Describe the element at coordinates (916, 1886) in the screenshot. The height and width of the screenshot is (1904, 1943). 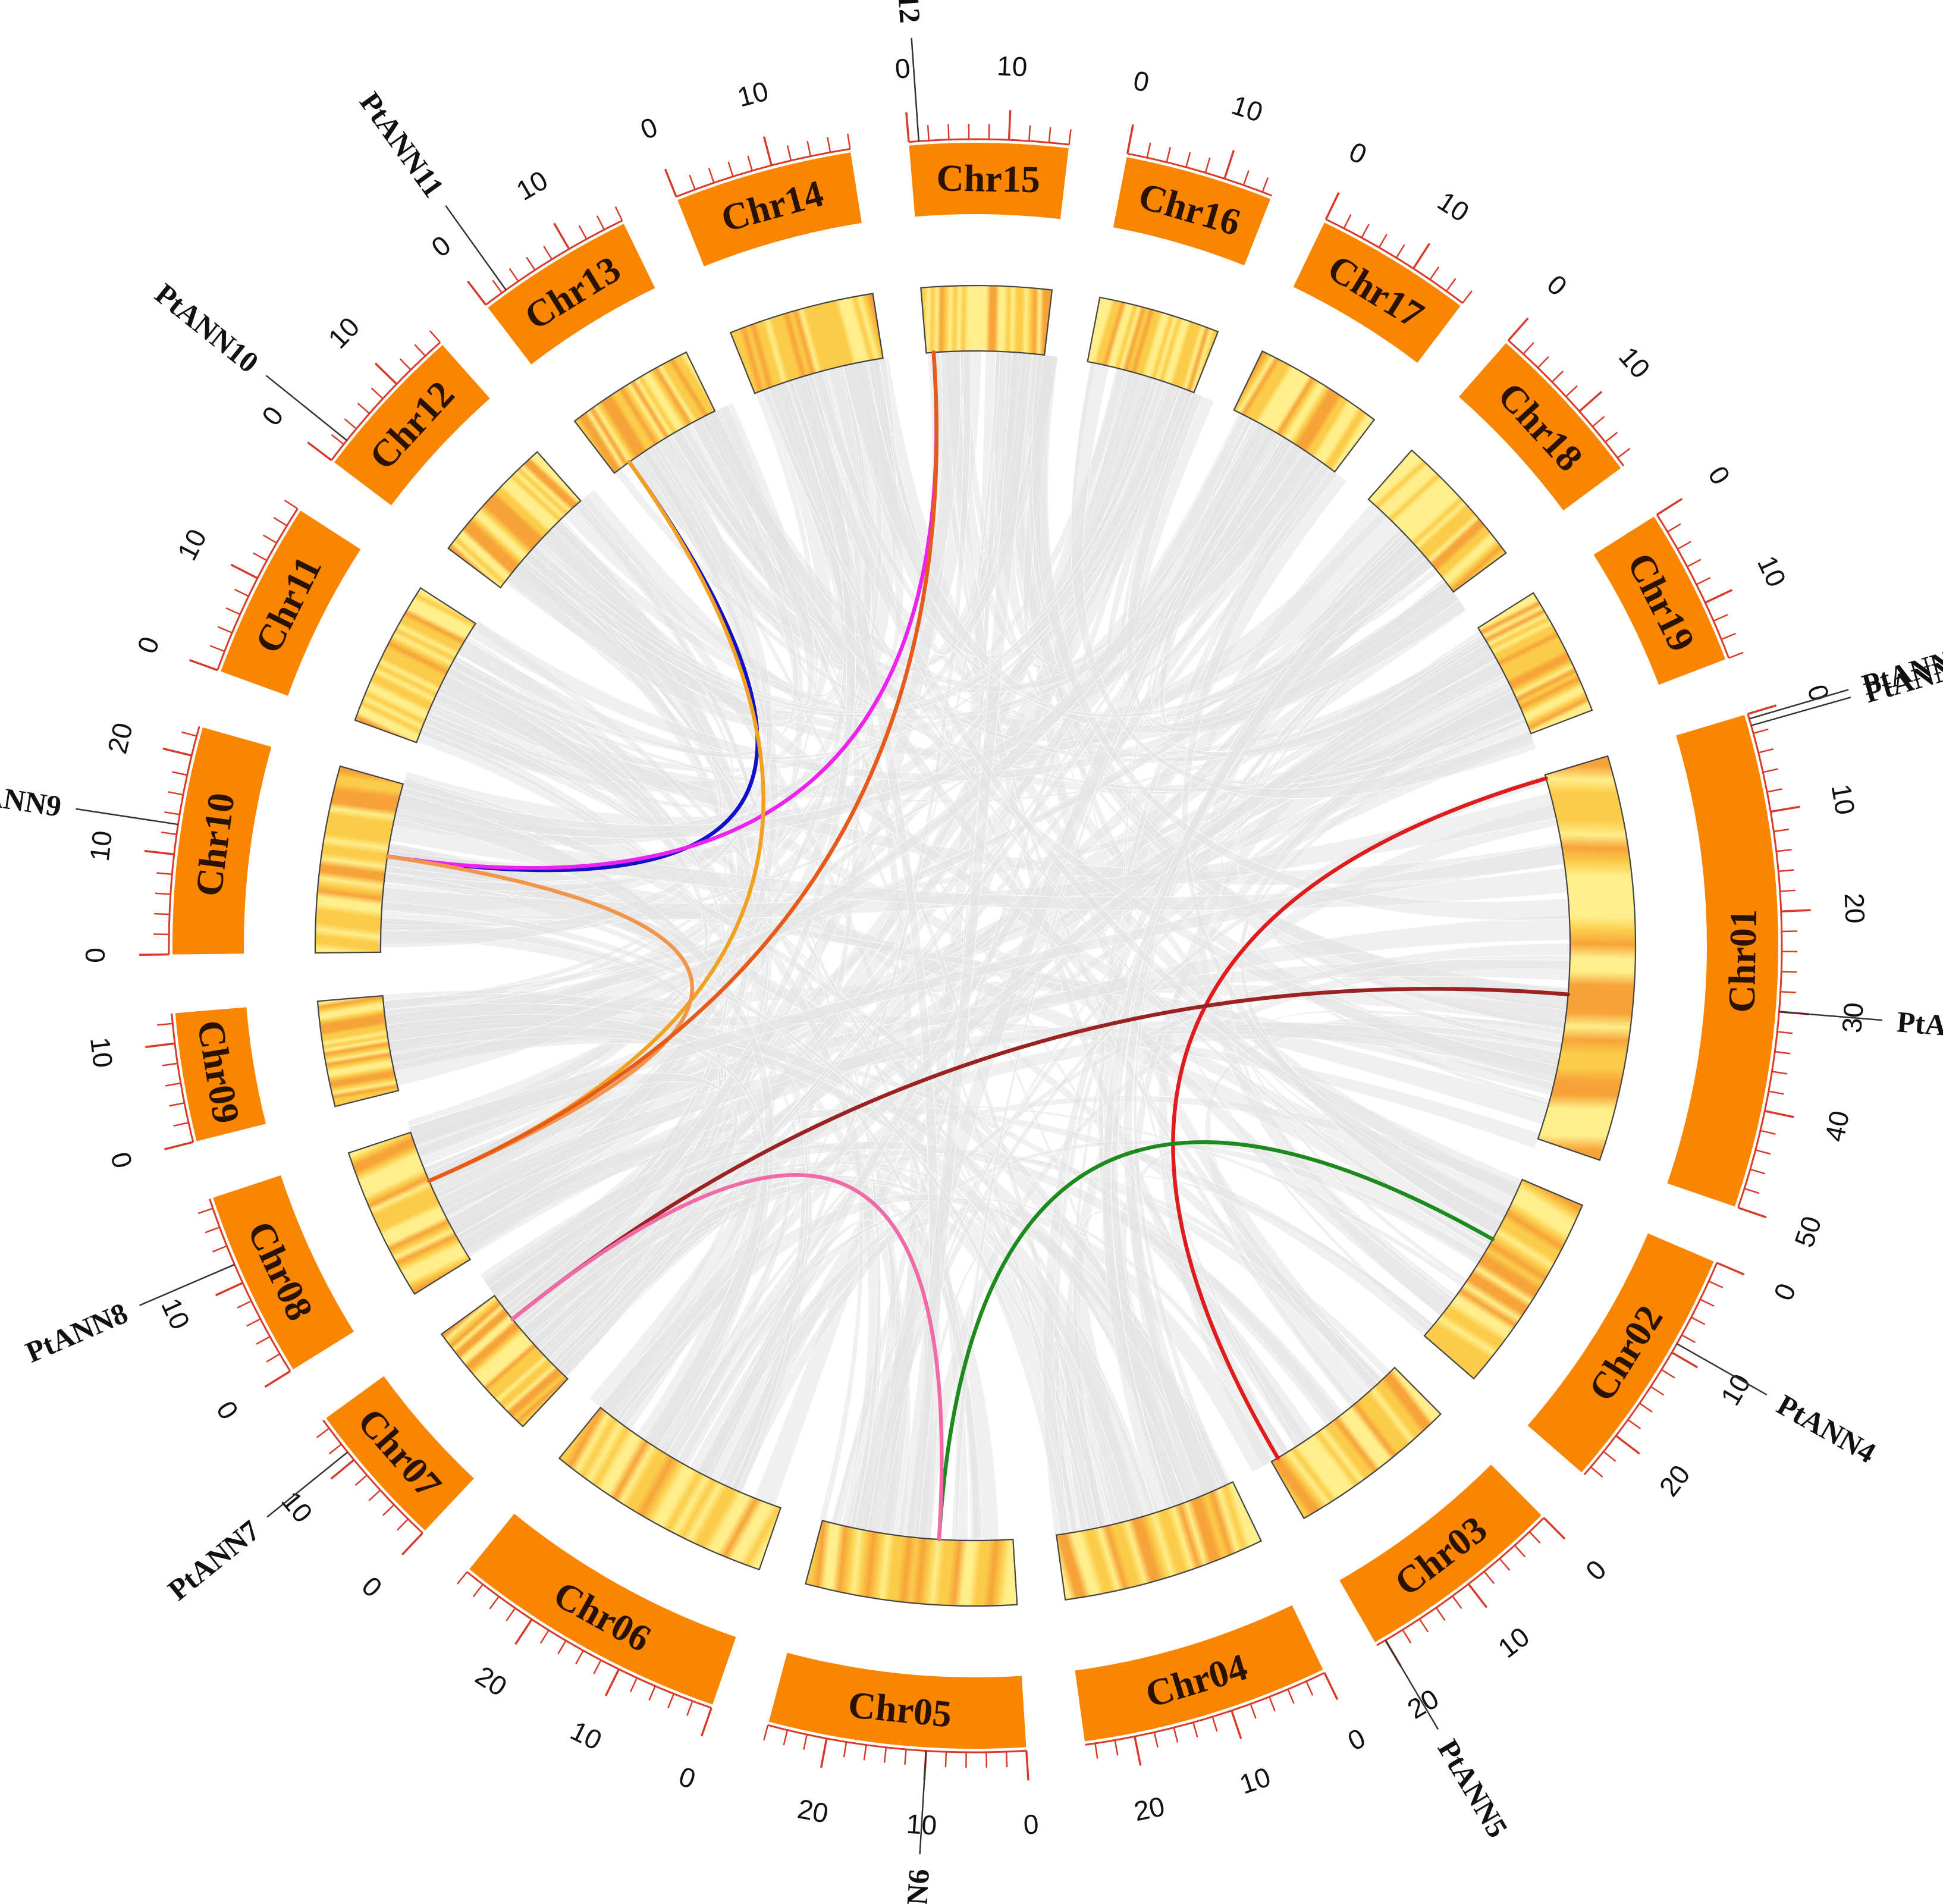
I see `gene-label: PtANN6` at that location.